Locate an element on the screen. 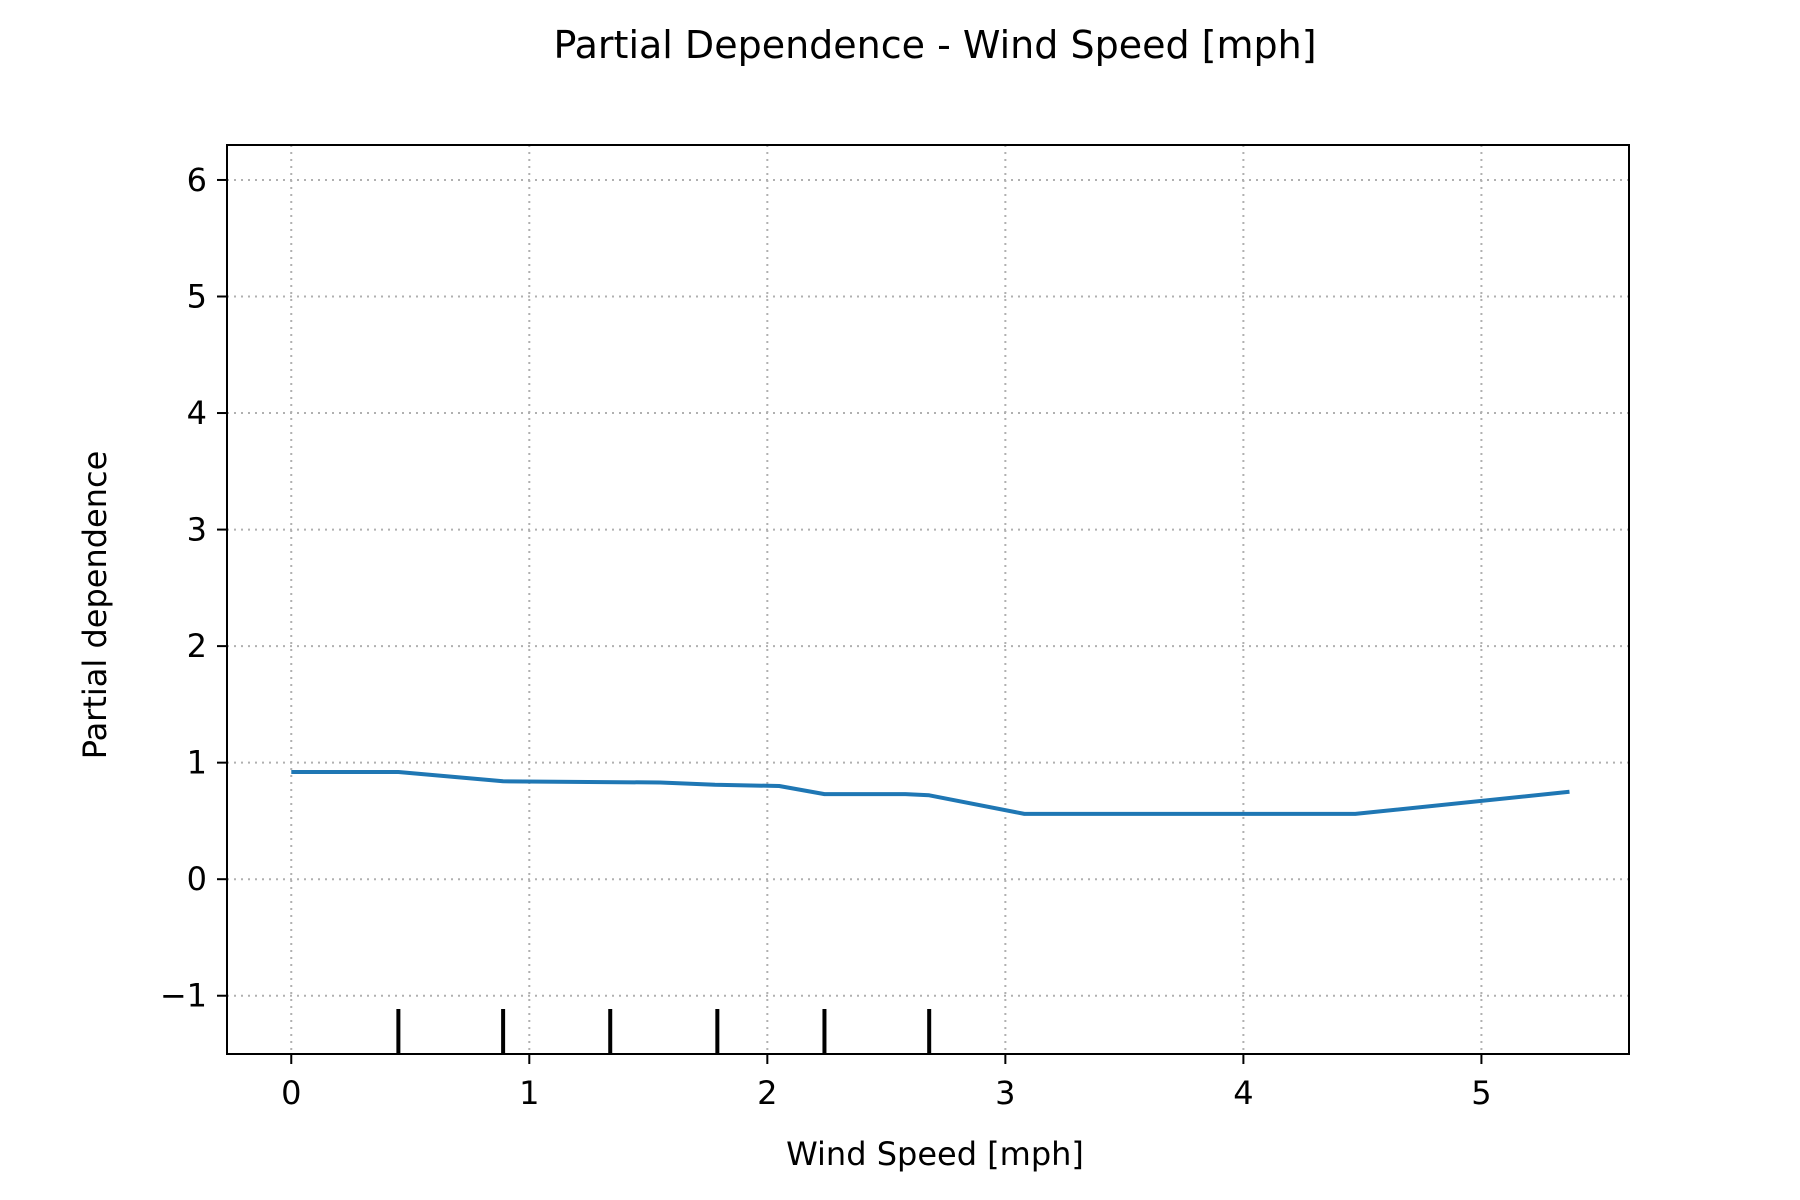  data-lines is located at coordinates (930, 793).